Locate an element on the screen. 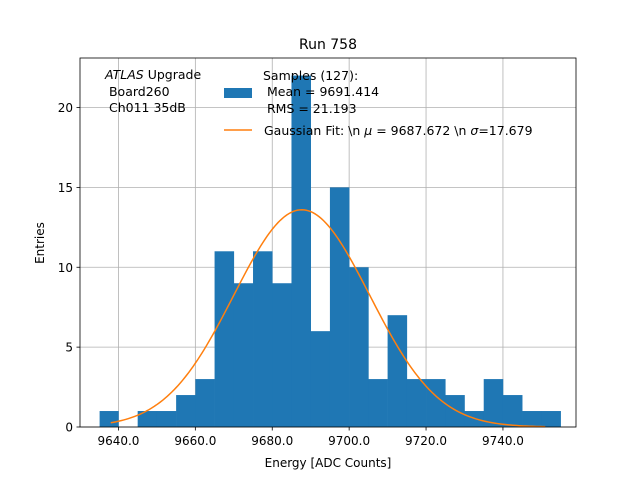 This screenshot has height=480, width=640. y-tick-label: 15 is located at coordinates (65, 188).